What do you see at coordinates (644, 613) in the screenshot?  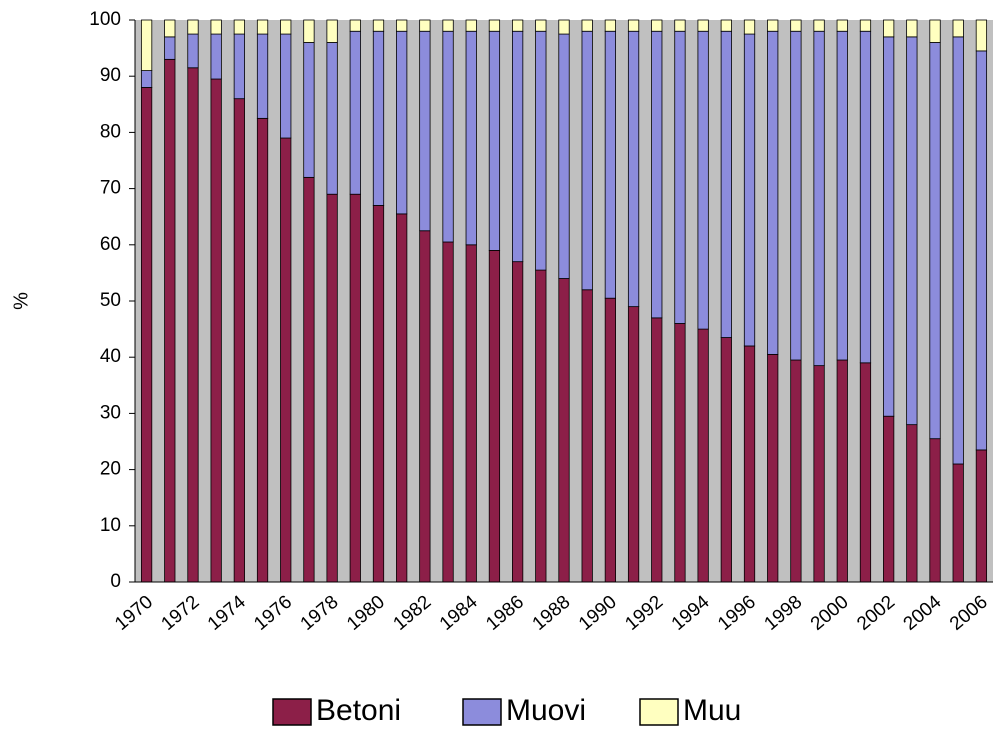 I see `x-tick-label: 1992` at bounding box center [644, 613].